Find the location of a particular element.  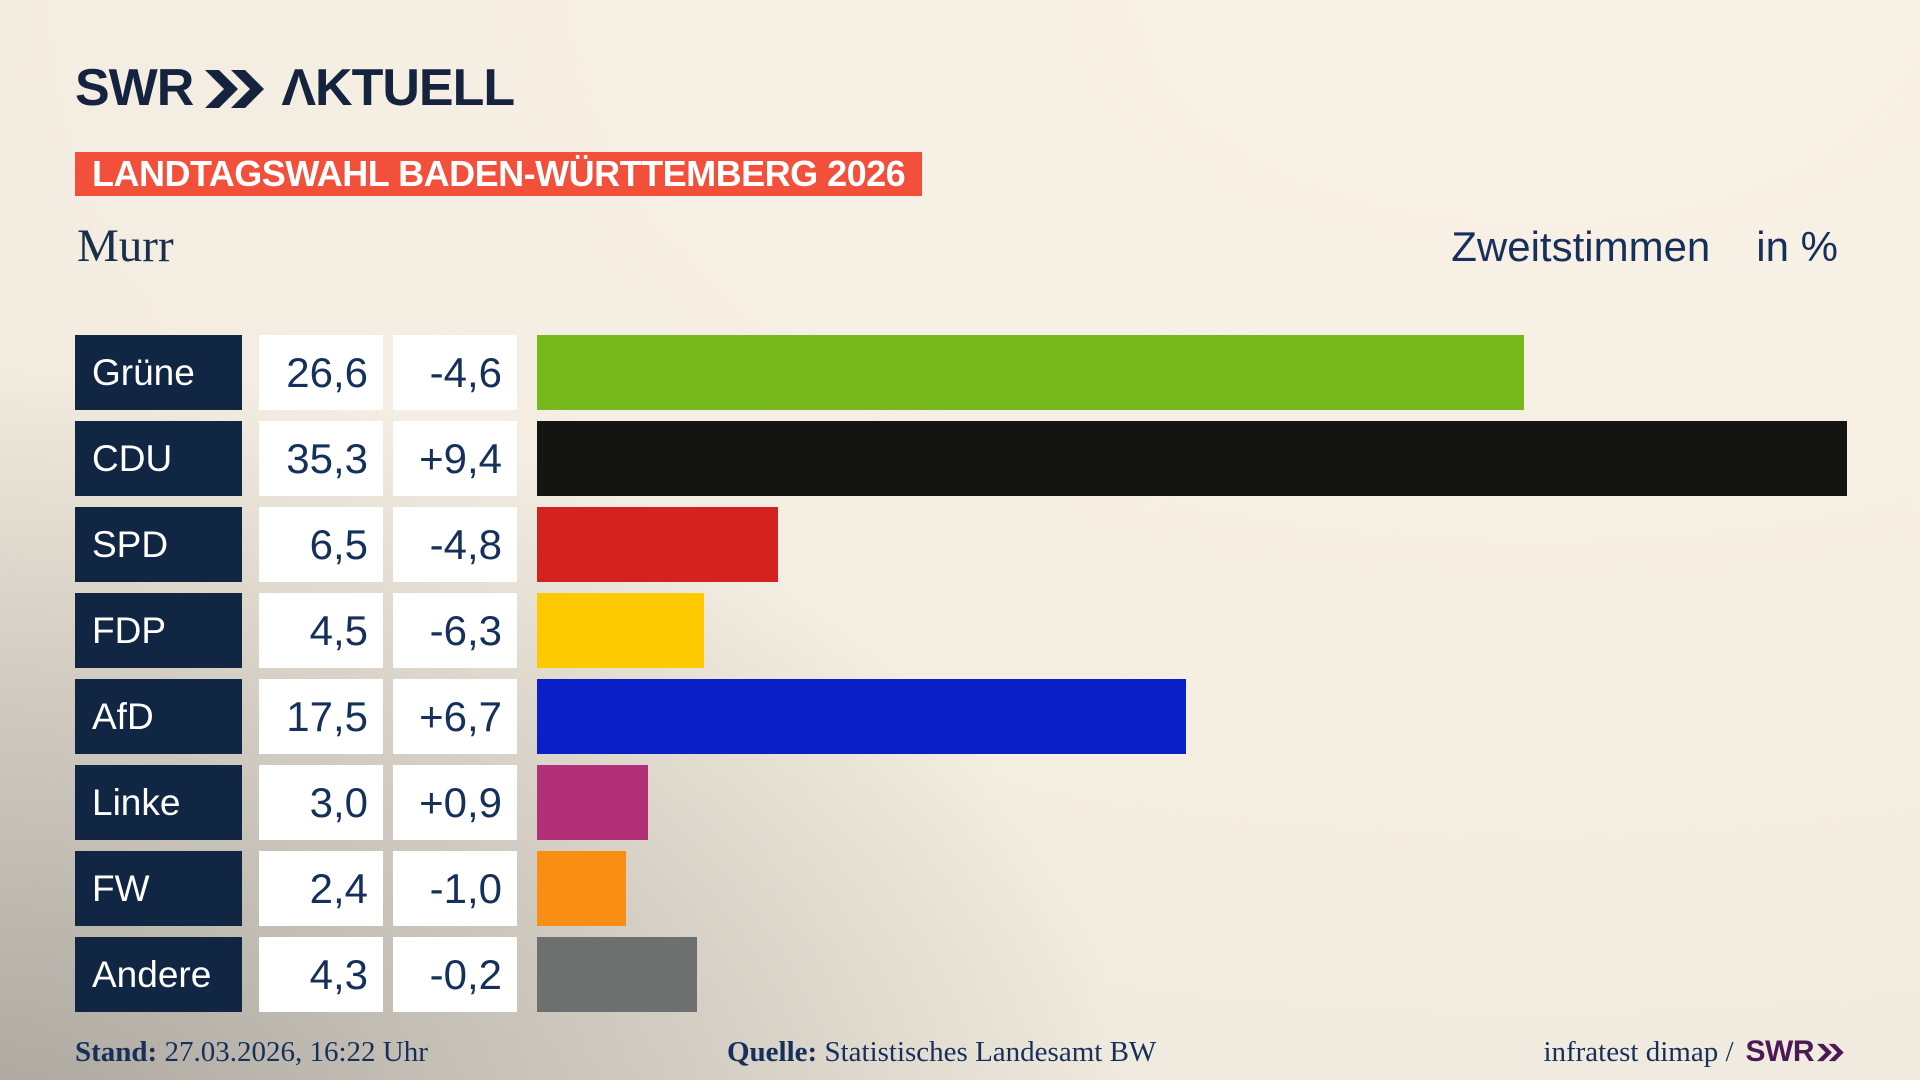

change-cell: -4,8 is located at coordinates (455, 544).